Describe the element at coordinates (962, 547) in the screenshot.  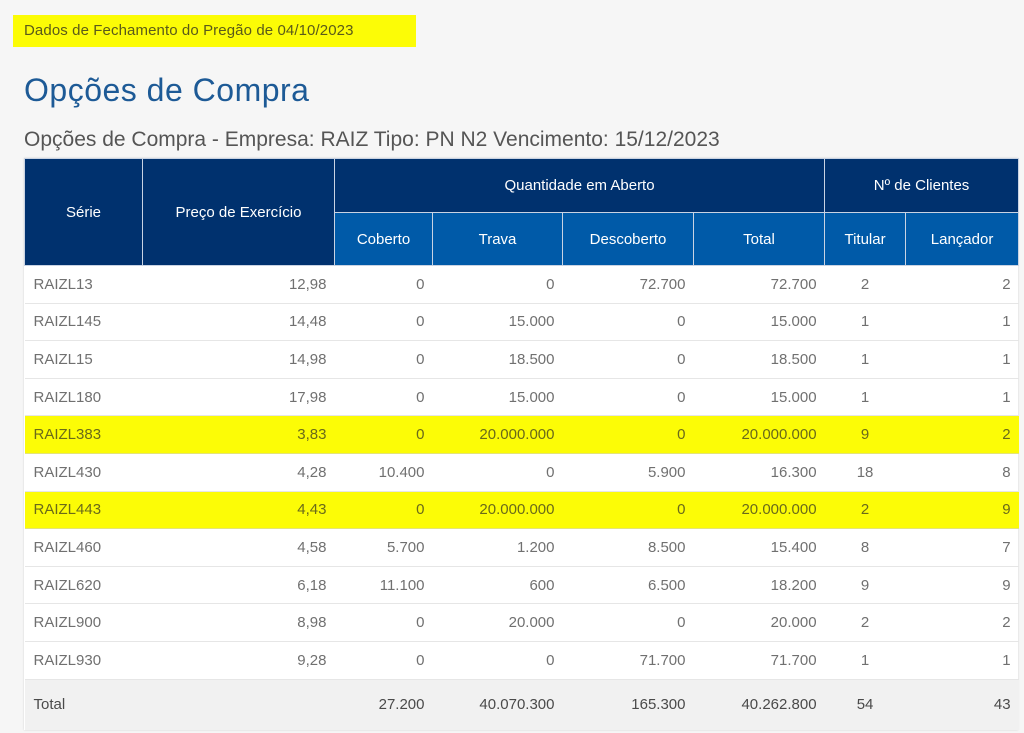
I see `cell-lancador: 7` at that location.